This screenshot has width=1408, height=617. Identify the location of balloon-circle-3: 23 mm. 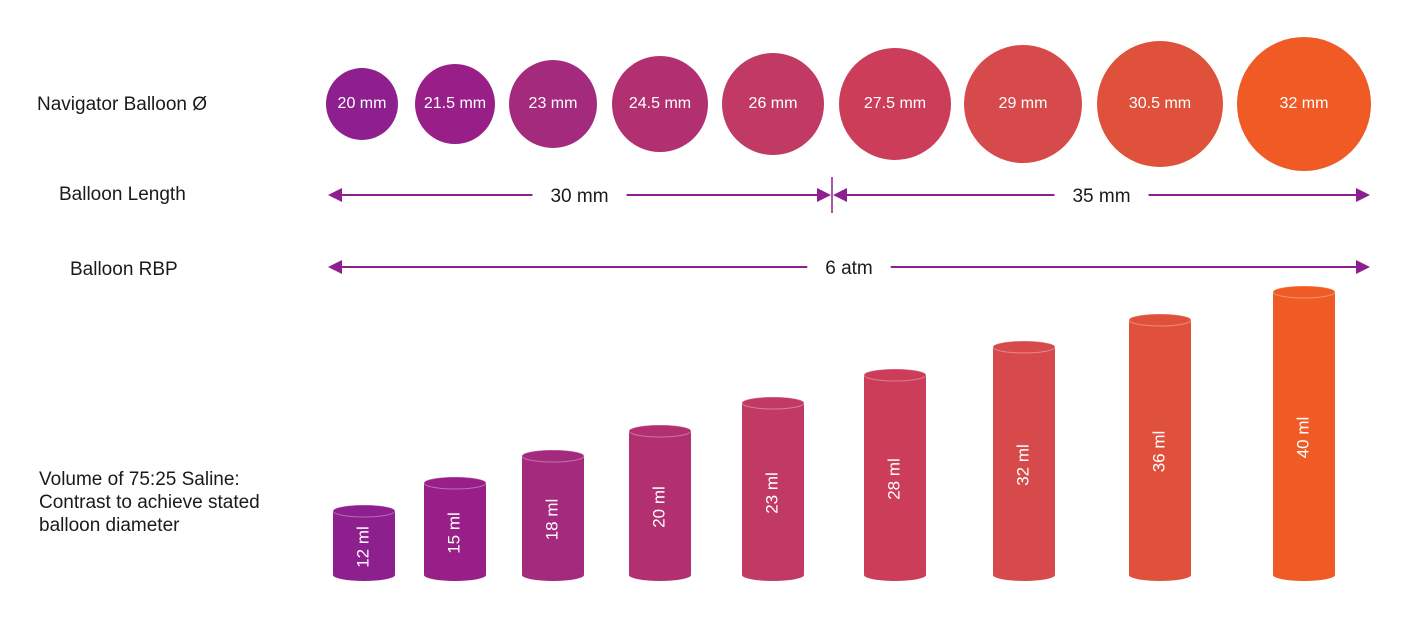
(553, 104).